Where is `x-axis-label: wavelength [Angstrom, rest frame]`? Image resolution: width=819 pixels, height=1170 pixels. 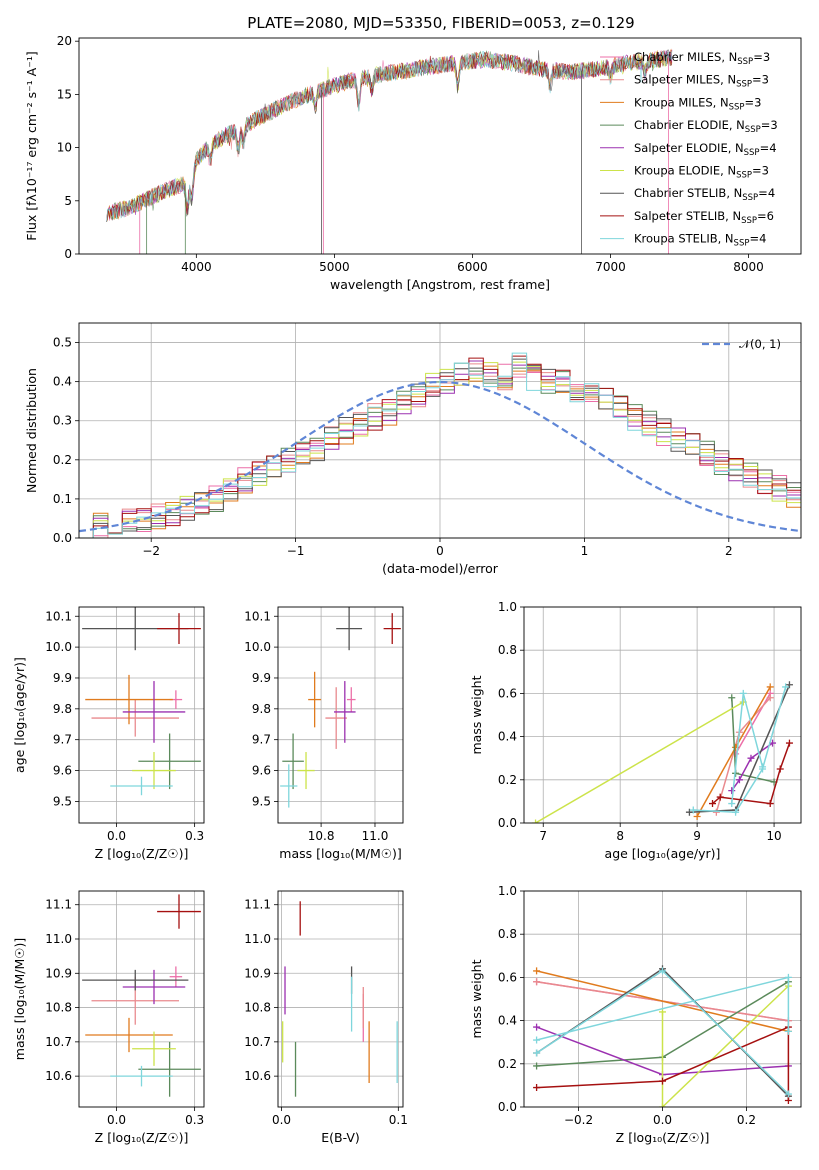
x-axis-label: wavelength [Angstrom, rest frame] is located at coordinates (440, 284).